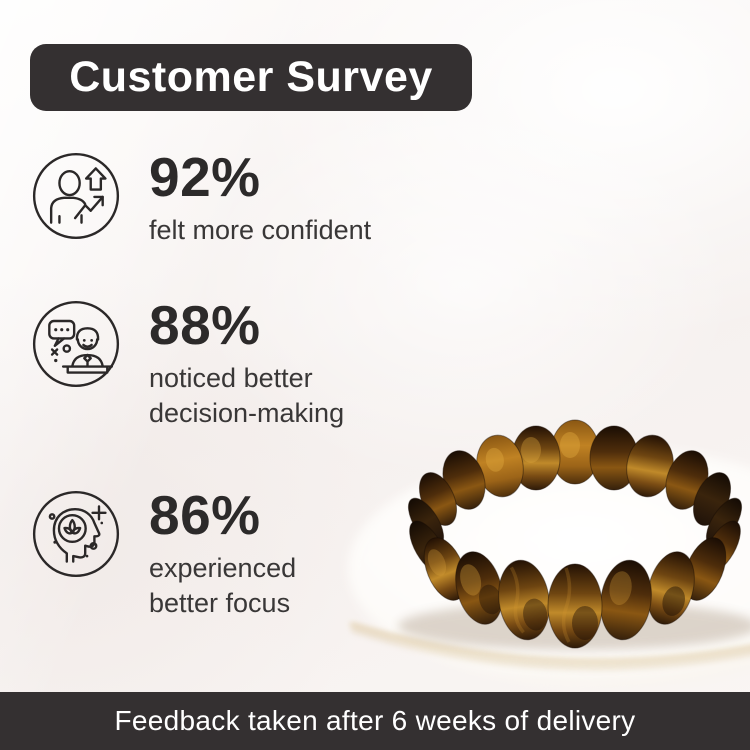 The height and width of the screenshot is (750, 750). I want to click on stat-caption: noticed better decision-making, so click(247, 395).